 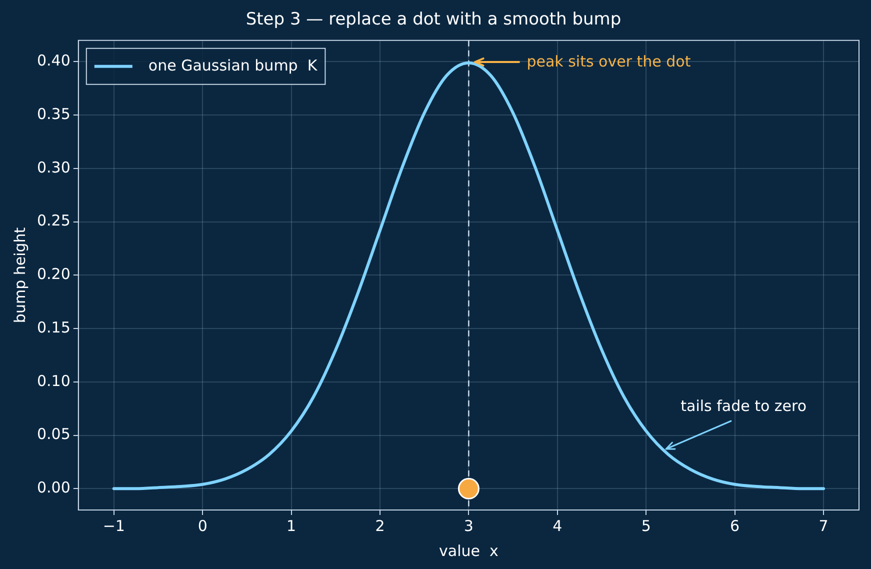 I want to click on y-tick-label: 0.20, so click(x=53, y=274).